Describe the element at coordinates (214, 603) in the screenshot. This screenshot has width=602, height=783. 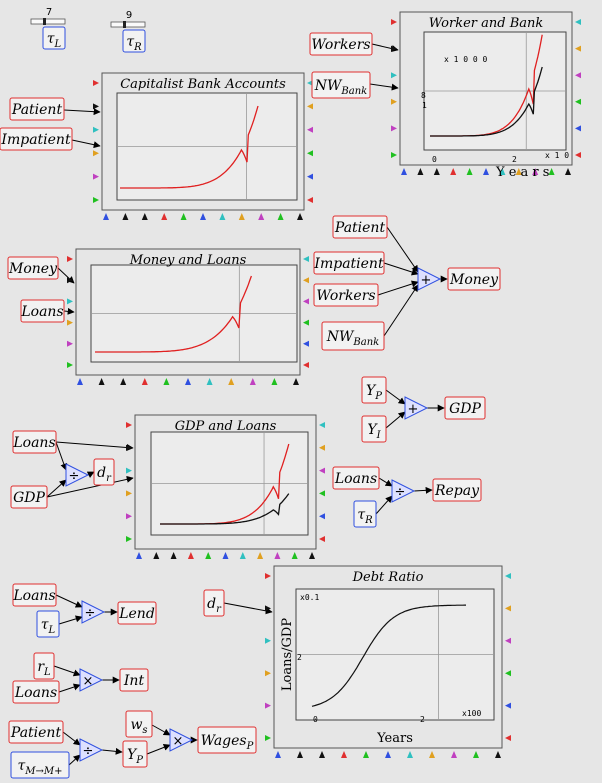
I see `label-dr-in: dr` at that location.